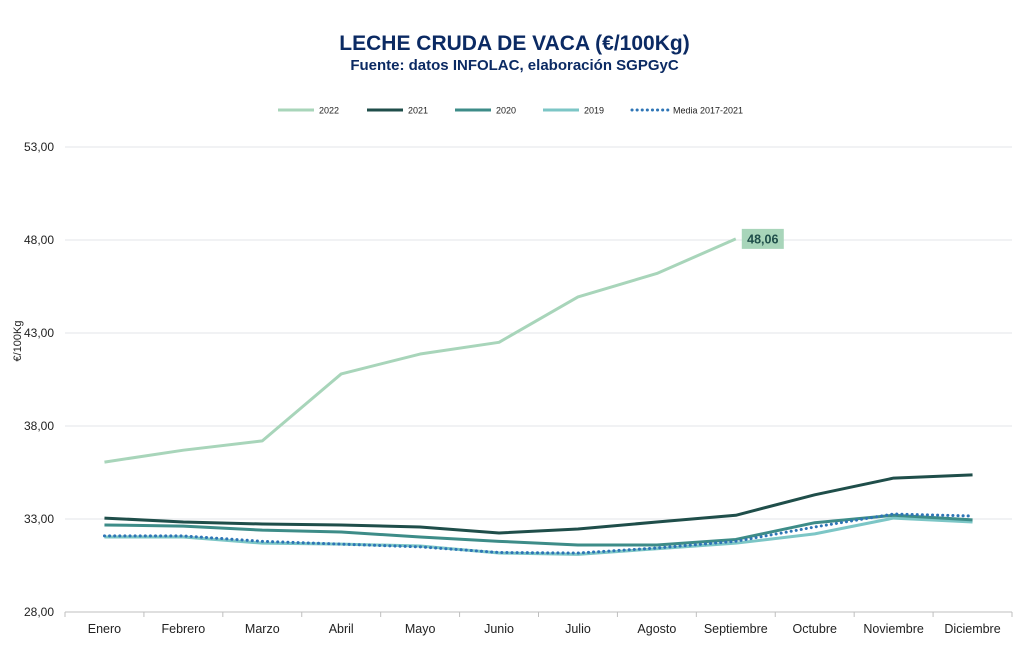  Describe the element at coordinates (499, 629) in the screenshot. I see `x-tick-label: Junio` at that location.